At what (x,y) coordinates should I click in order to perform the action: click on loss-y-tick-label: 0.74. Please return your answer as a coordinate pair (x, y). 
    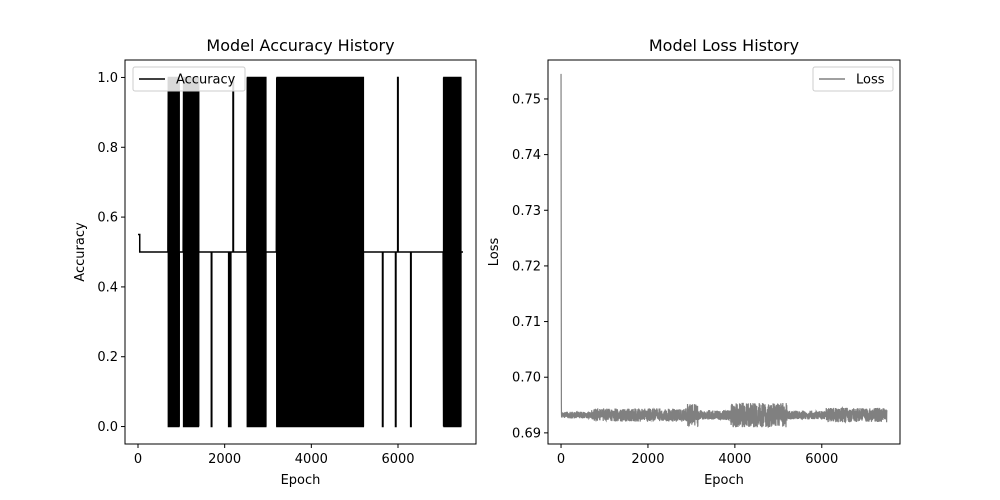
    Looking at the image, I should click on (526, 155).